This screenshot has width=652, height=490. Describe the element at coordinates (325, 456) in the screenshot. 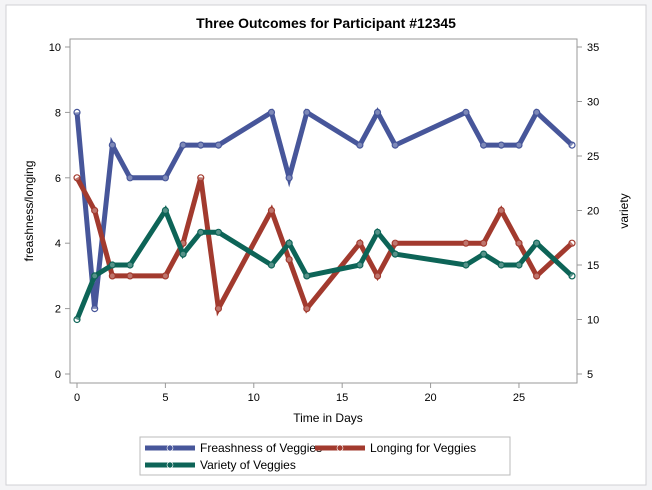

I see `legend` at that location.